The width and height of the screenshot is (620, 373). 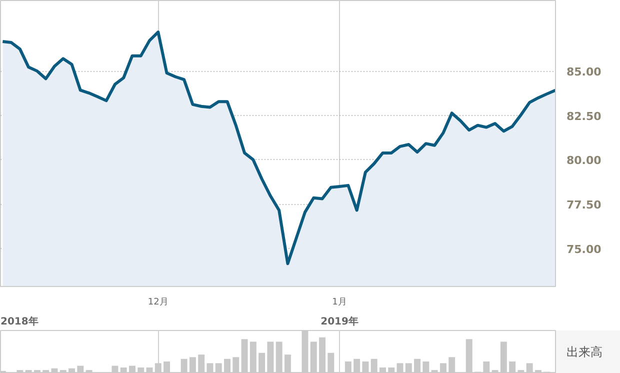 I want to click on x-tick-label: 1月, so click(x=339, y=303).